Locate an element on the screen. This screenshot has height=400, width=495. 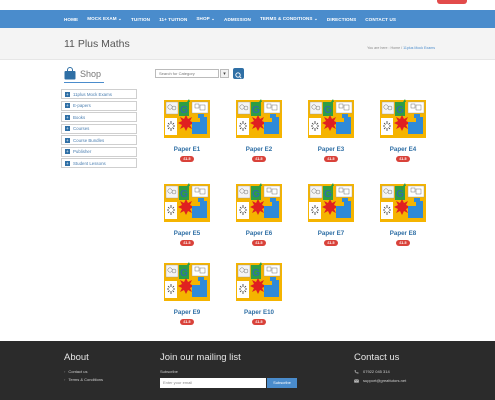
category-item-mock-exams: +11plus Mock Exams is located at coordinates (99, 94).